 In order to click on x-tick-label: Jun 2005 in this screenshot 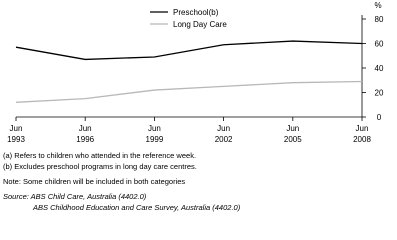, I will do `click(293, 134)`.